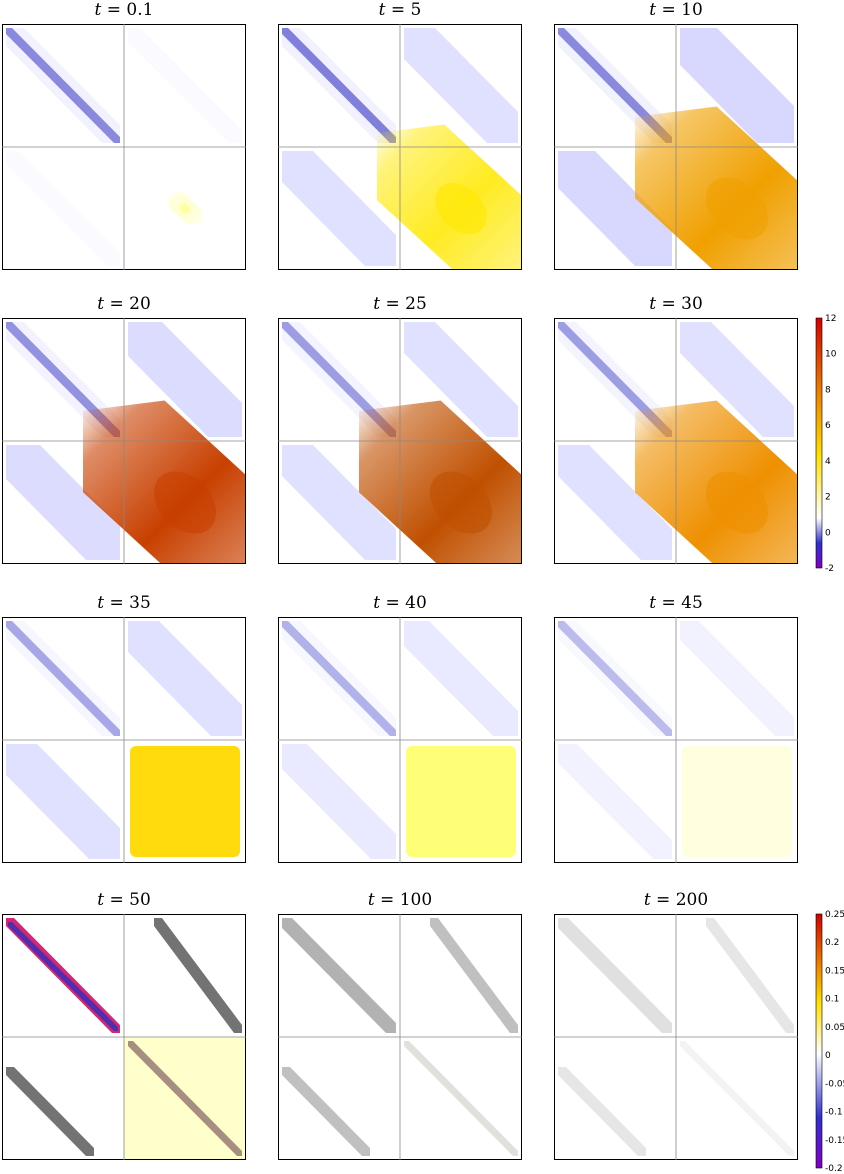 This screenshot has width=844, height=1174. Describe the element at coordinates (834, 1141) in the screenshot. I see `colorbar-tick-label: -0.15` at that location.